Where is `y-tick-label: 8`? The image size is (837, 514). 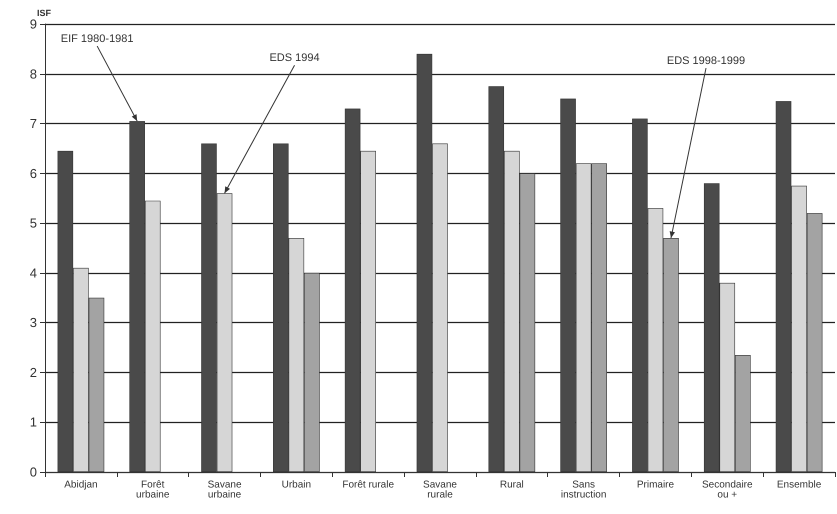
y-tick-label: 8 is located at coordinates (33, 74).